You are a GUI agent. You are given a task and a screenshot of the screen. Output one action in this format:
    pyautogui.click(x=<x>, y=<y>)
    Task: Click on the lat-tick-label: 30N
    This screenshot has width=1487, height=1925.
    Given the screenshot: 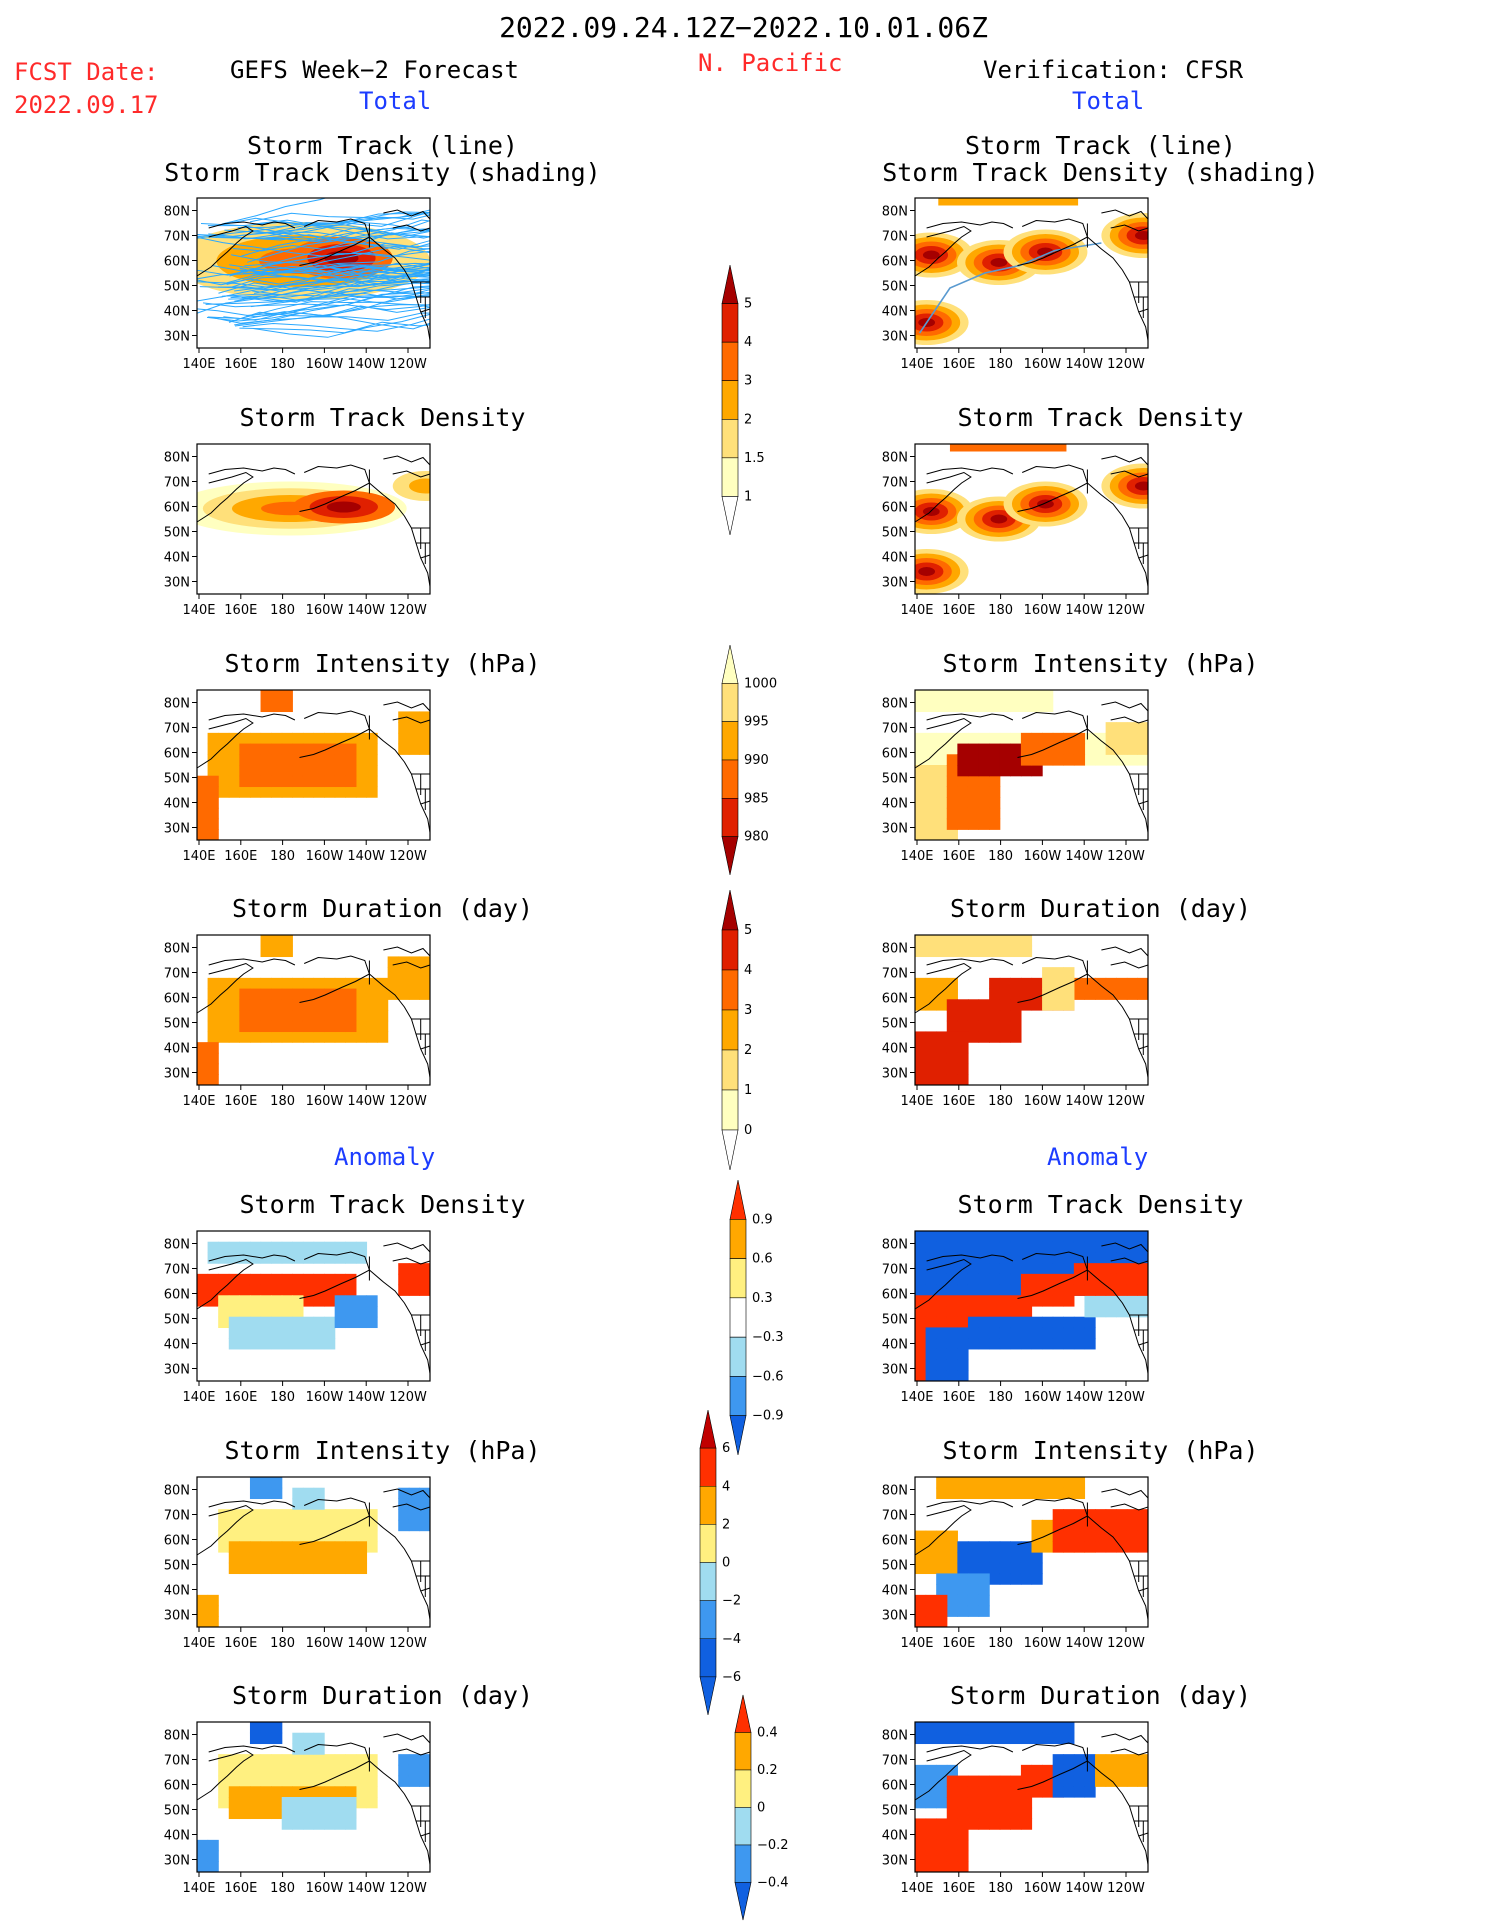 What is the action you would take?
    pyautogui.click(x=895, y=1616)
    